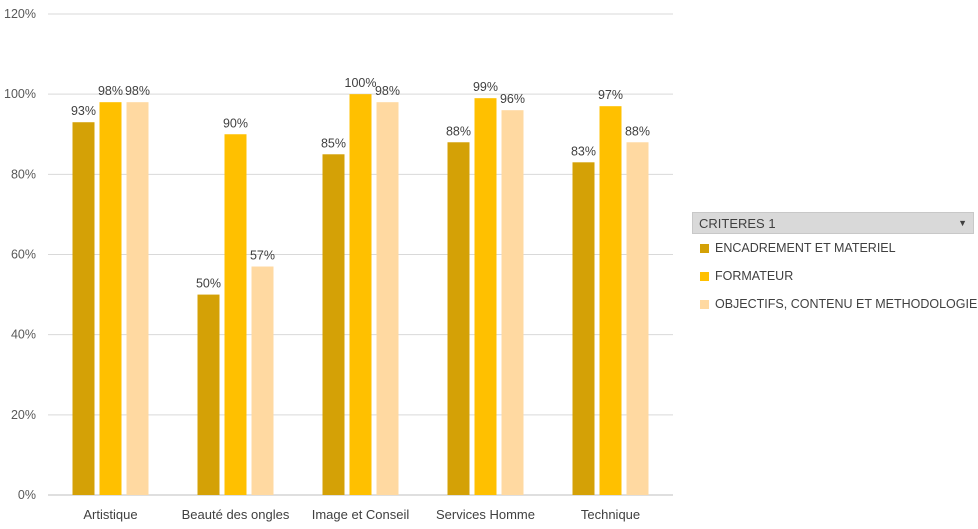 This screenshot has height=529, width=978. What do you see at coordinates (27, 495) in the screenshot?
I see `y-tick-label: 0%` at bounding box center [27, 495].